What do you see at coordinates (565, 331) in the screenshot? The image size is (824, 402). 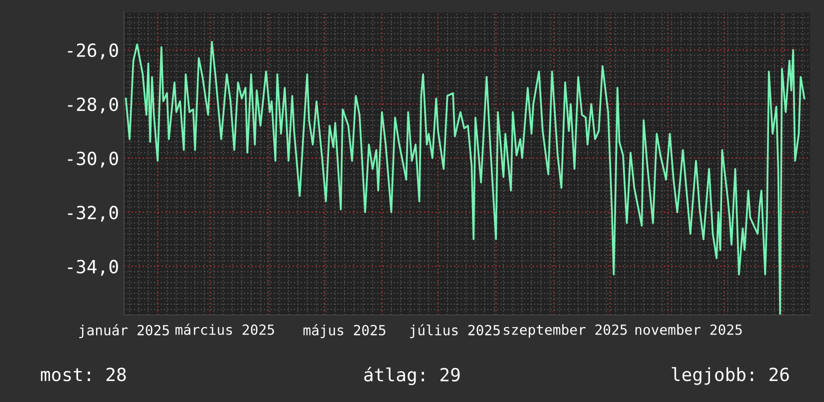 I see `x-tick-label: szeptember 2025` at bounding box center [565, 331].